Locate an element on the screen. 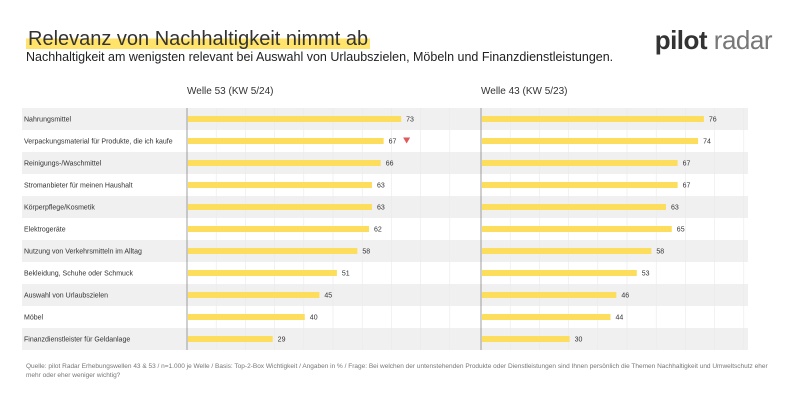 The image size is (800, 400). data-label: 46 is located at coordinates (625, 296).